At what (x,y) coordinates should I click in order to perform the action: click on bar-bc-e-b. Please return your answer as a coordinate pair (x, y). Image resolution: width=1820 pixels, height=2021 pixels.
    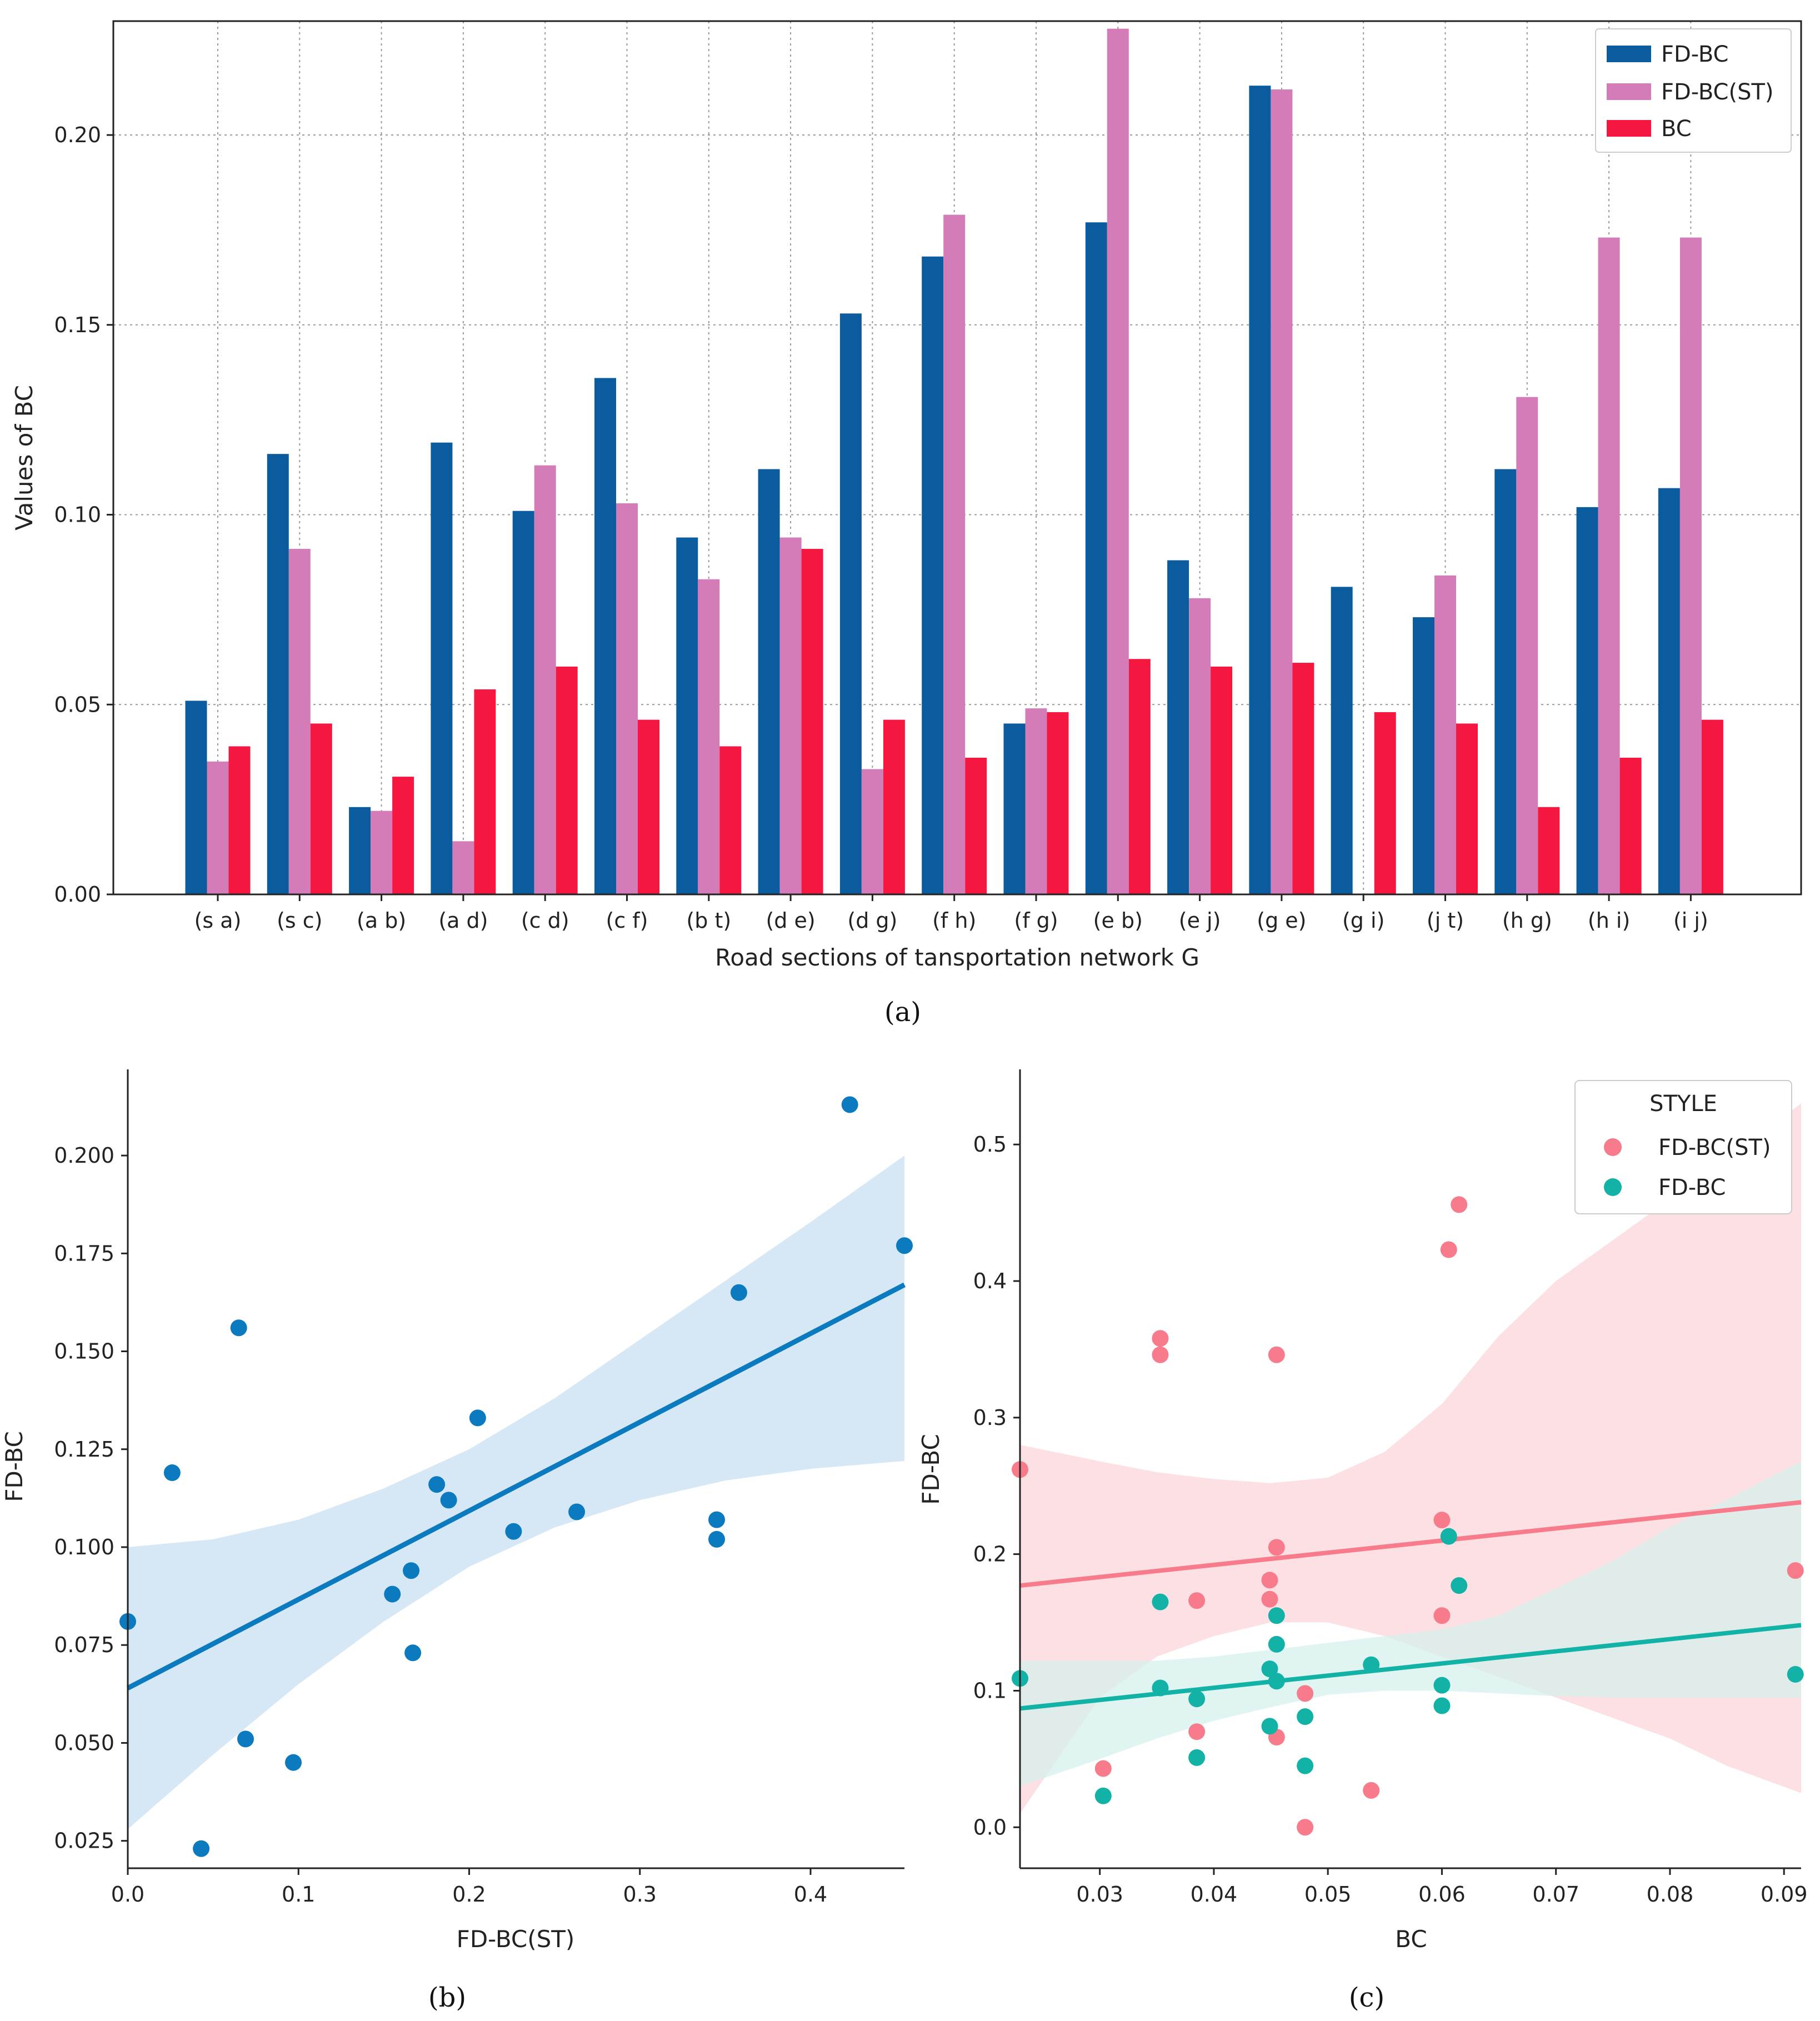
    Looking at the image, I should click on (1139, 776).